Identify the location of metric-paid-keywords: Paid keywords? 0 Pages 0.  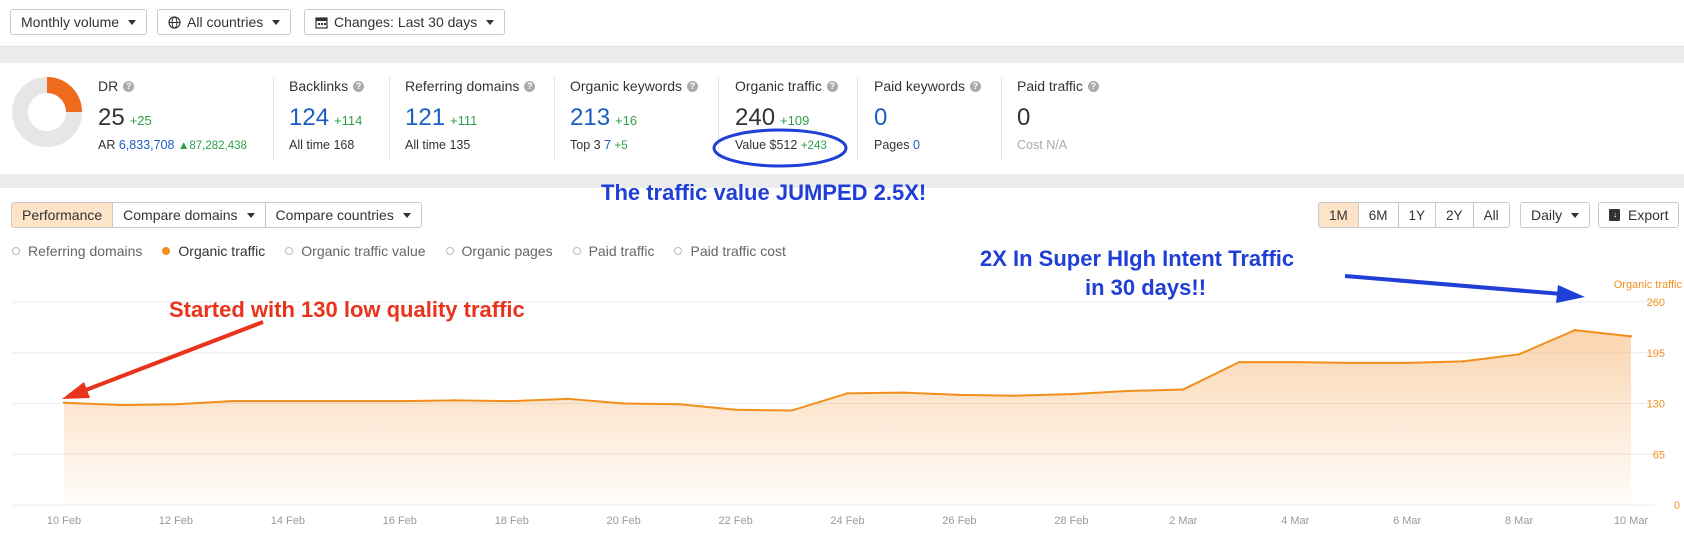
(928, 115).